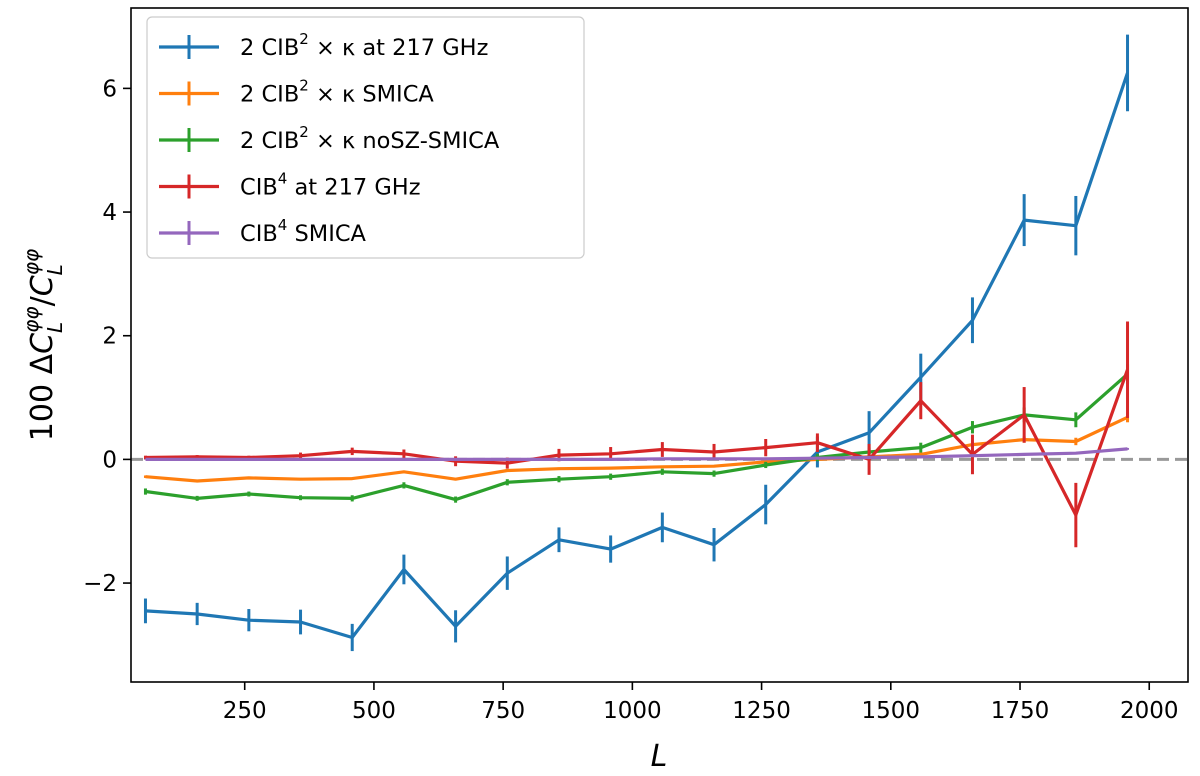 The width and height of the screenshot is (1200, 776). I want to click on x-tick-label: 2000, so click(1149, 711).